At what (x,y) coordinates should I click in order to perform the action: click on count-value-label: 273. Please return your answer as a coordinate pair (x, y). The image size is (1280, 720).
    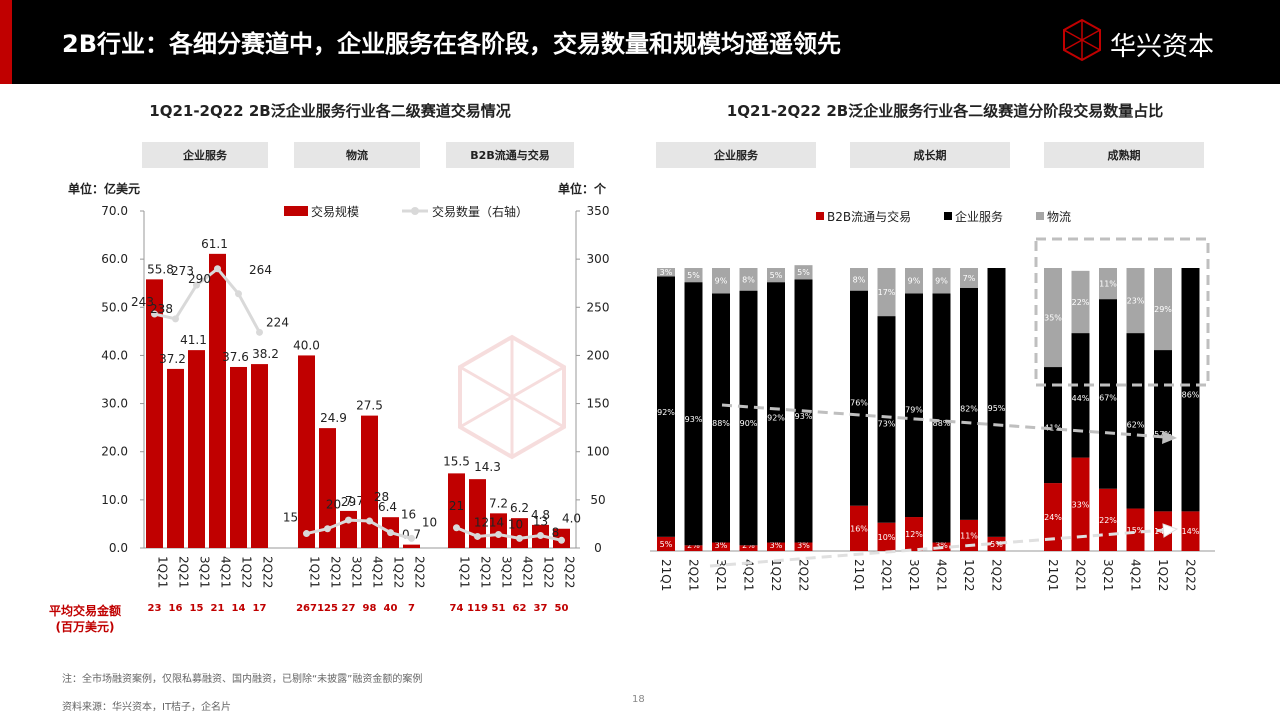
    Looking at the image, I should click on (182, 271).